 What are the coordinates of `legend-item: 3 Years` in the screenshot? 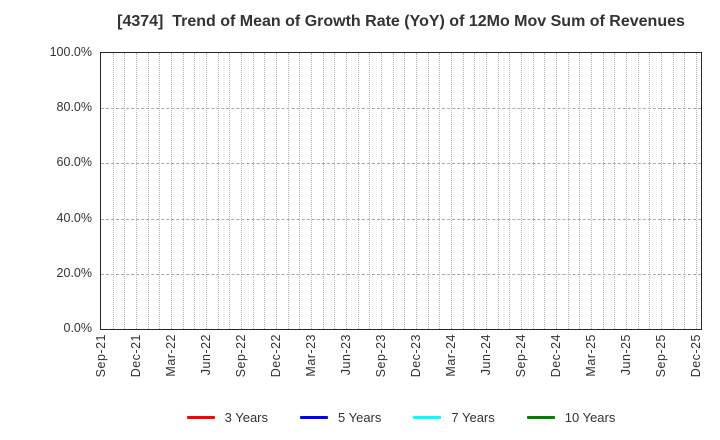 It's located at (227, 417).